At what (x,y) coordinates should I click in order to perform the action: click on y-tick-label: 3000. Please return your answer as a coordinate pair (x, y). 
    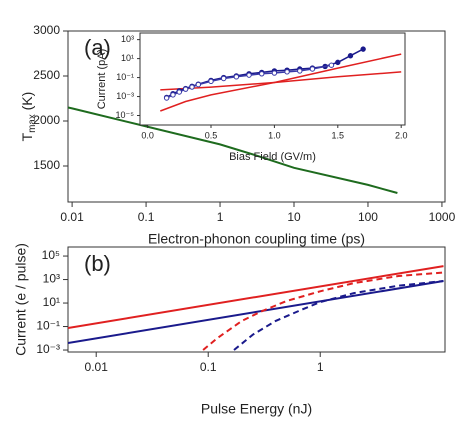
    Looking at the image, I should click on (46, 30).